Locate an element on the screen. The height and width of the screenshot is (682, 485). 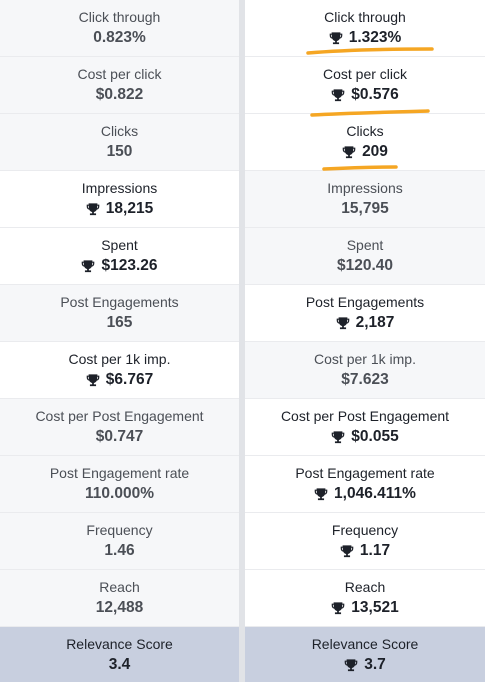
metric-cell-cost-per-post-engagement: Cost per Post Engagement $0.747 is located at coordinates (119, 427).